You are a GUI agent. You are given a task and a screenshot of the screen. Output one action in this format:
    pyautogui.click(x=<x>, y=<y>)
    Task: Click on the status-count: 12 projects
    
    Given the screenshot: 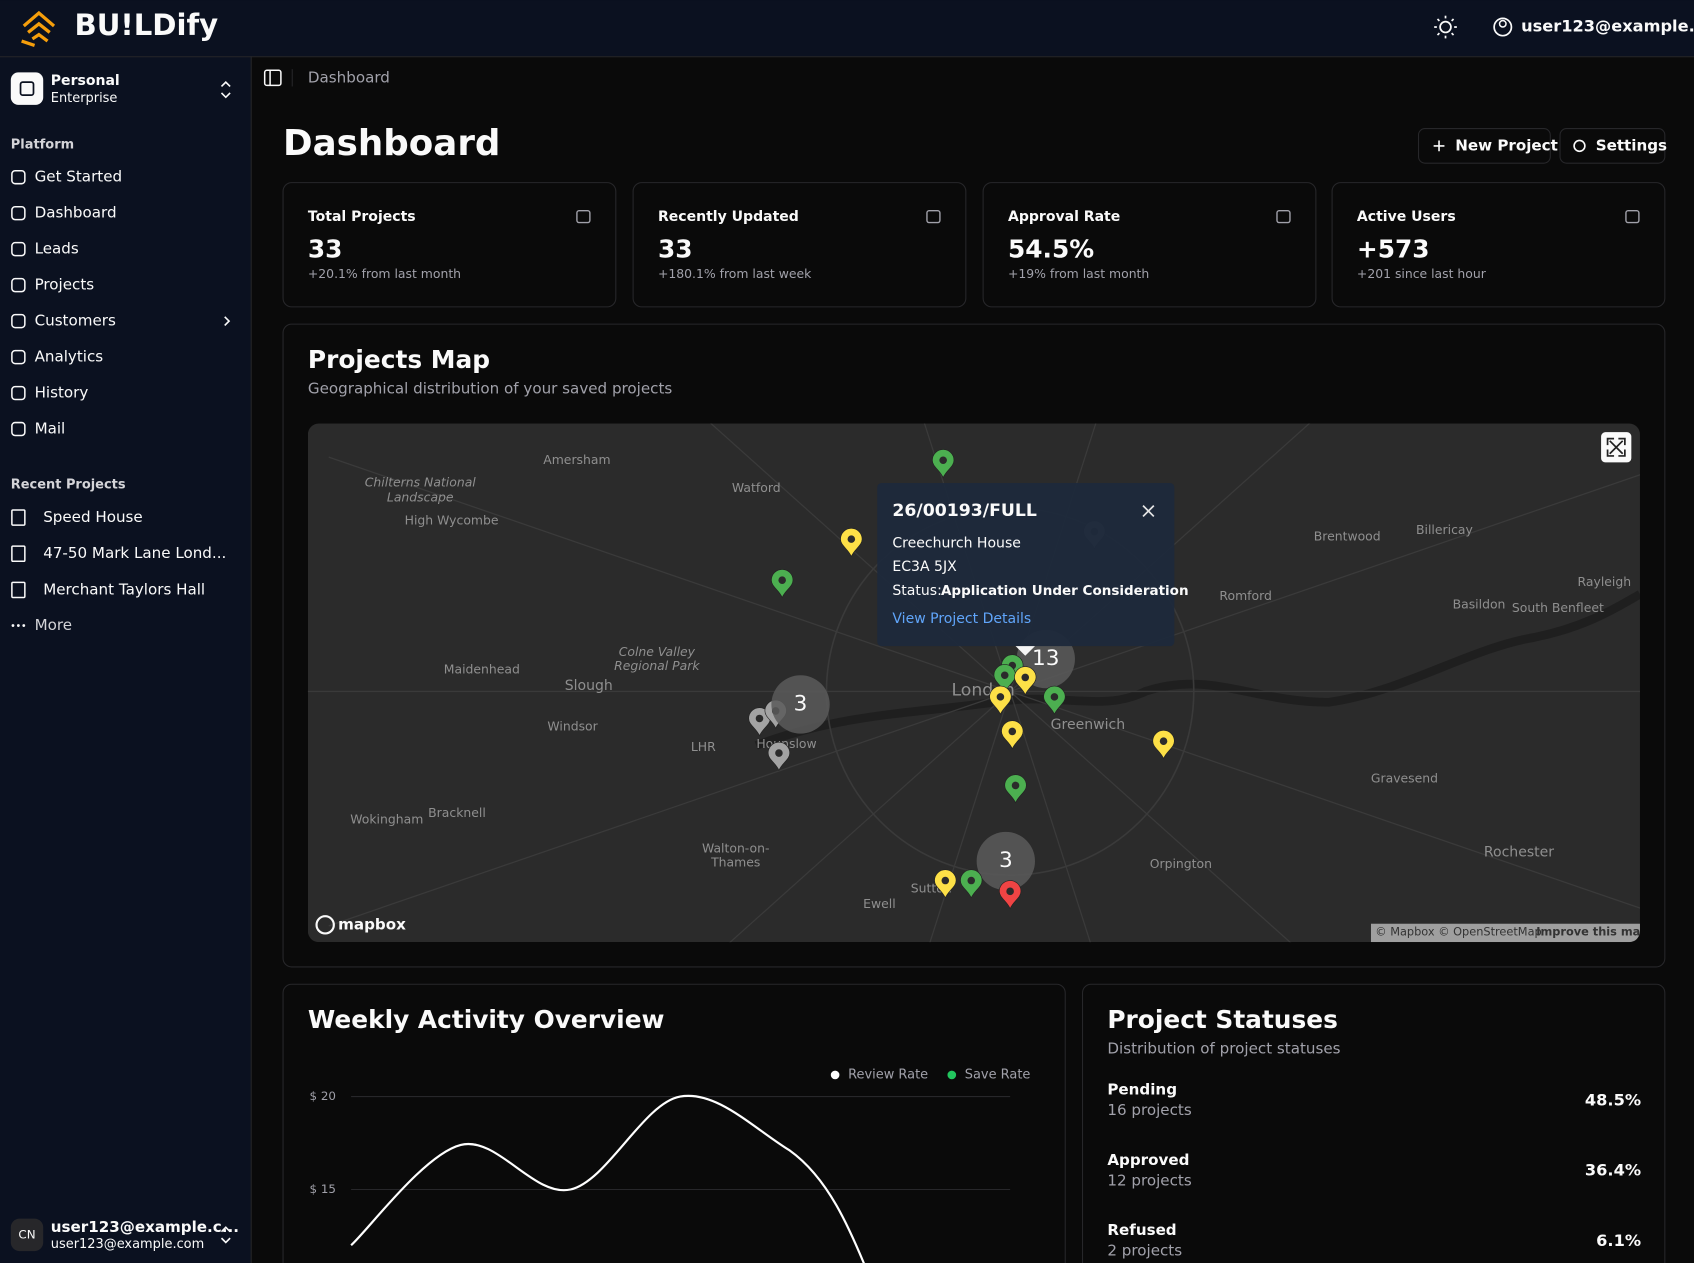 What is the action you would take?
    pyautogui.click(x=1149, y=1180)
    